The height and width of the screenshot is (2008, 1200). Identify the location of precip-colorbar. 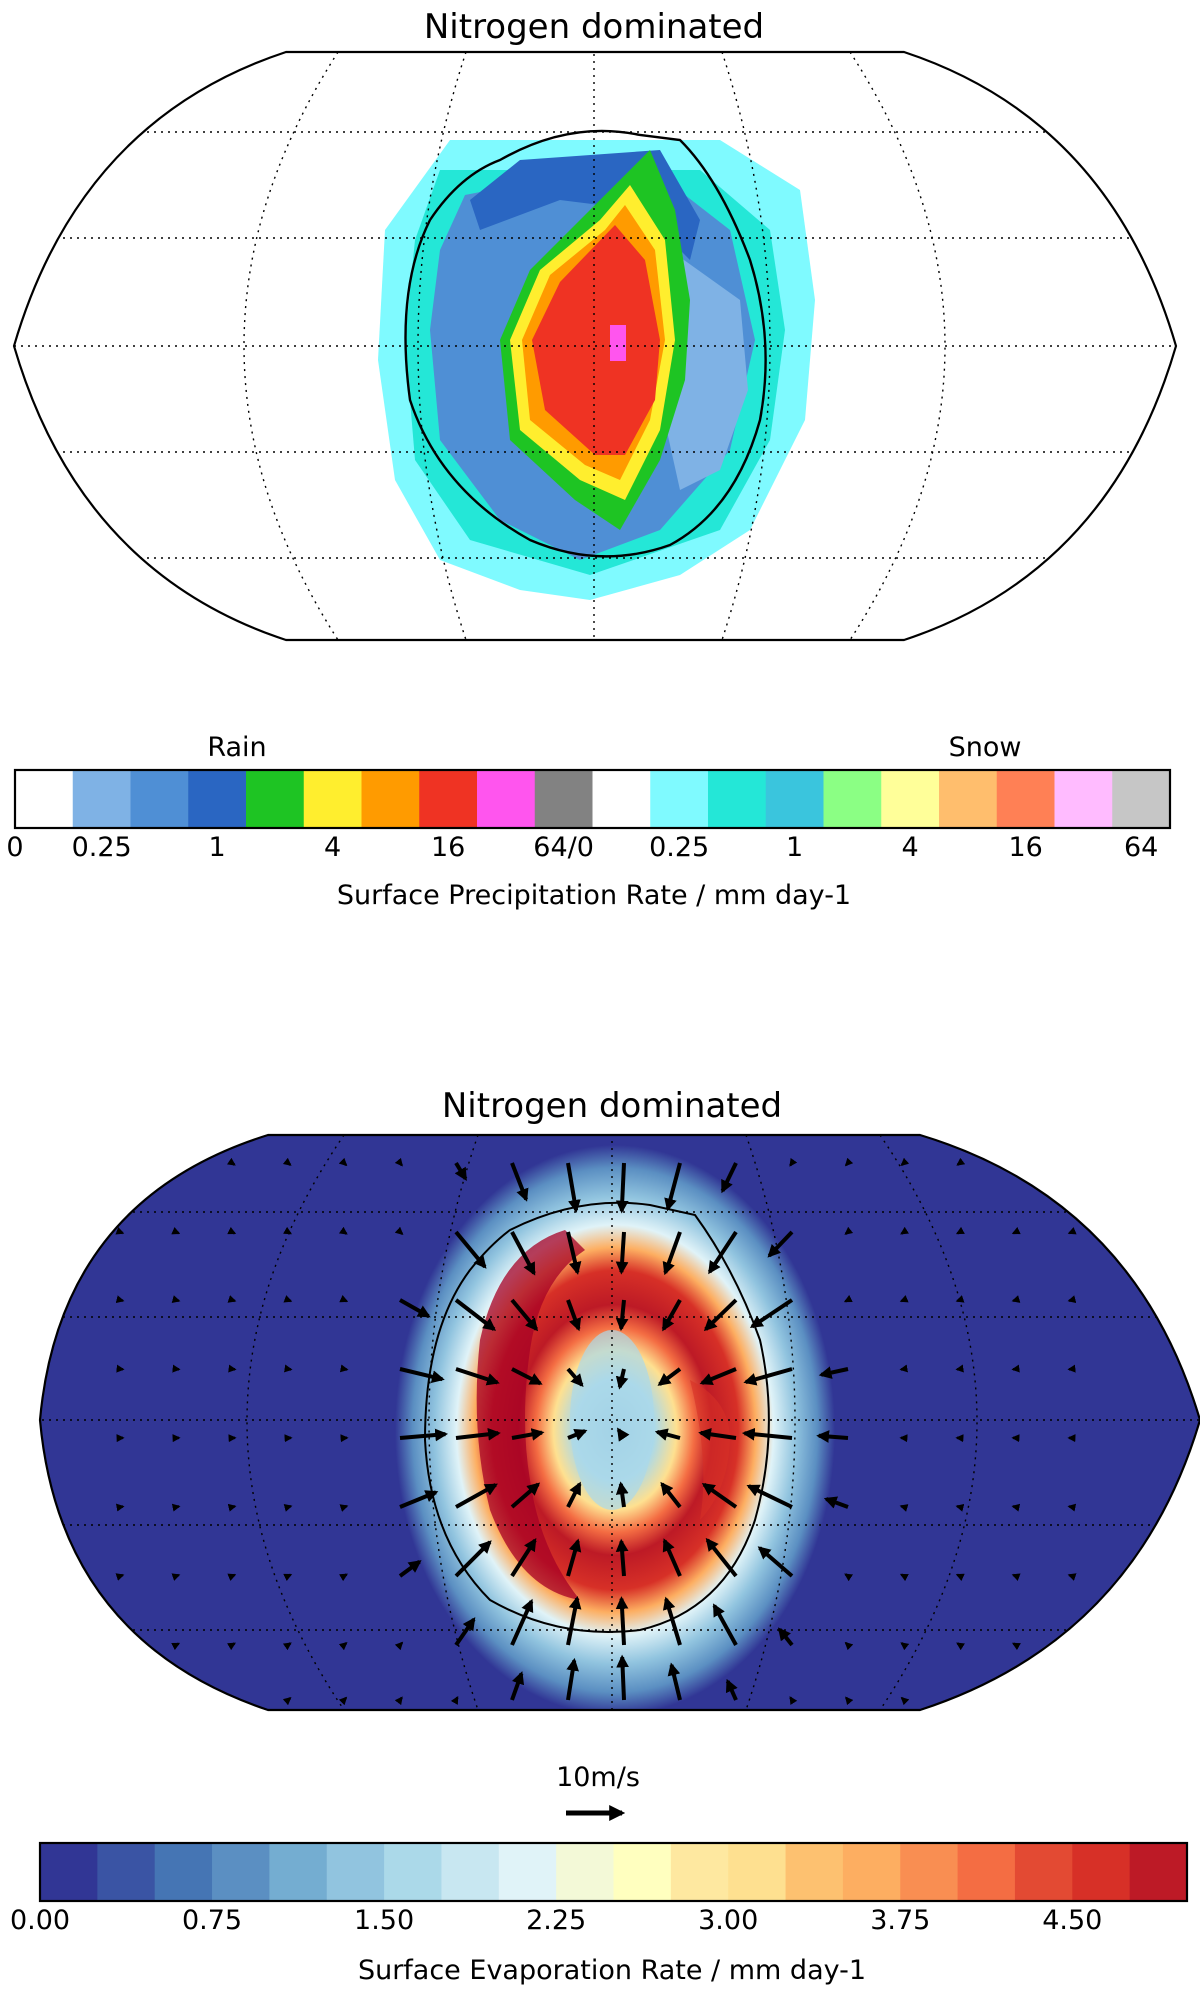
(593, 799).